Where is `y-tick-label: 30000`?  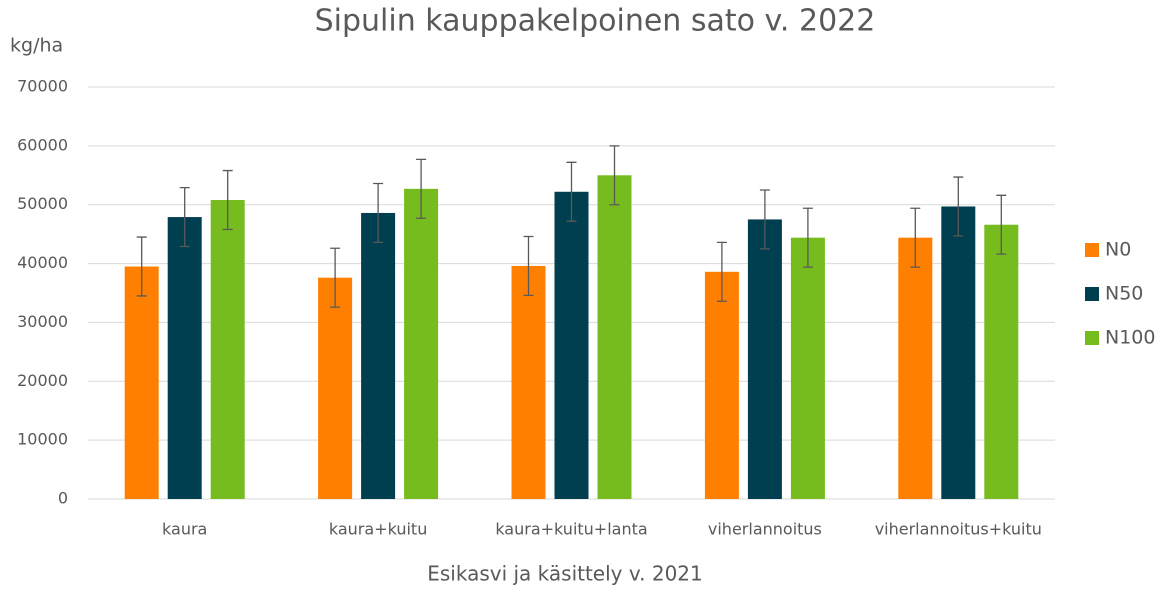
y-tick-label: 30000 is located at coordinates (42, 321).